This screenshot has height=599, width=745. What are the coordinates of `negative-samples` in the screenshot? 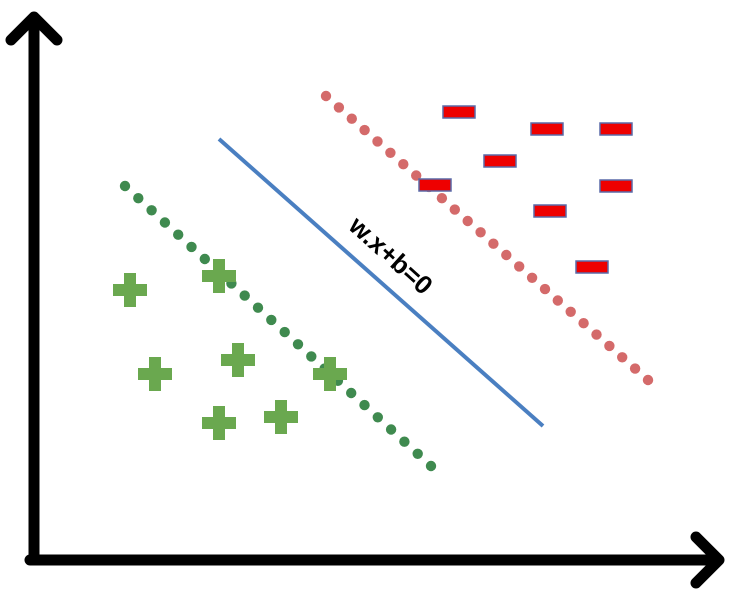 It's located at (525, 189).